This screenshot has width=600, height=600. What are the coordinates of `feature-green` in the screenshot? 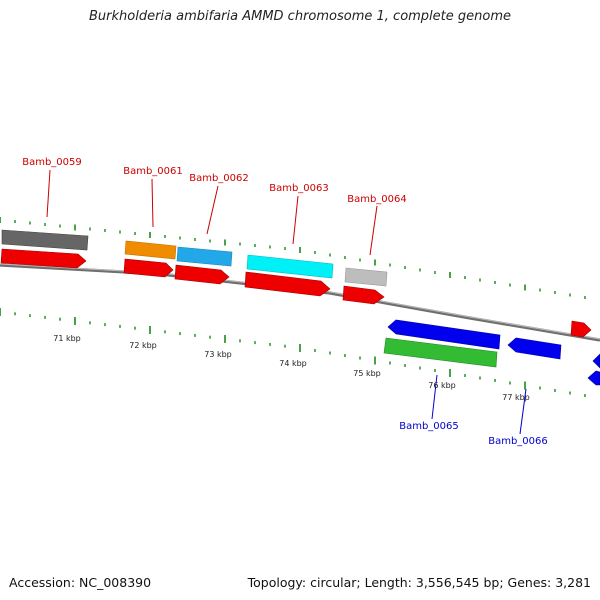 It's located at (440, 352).